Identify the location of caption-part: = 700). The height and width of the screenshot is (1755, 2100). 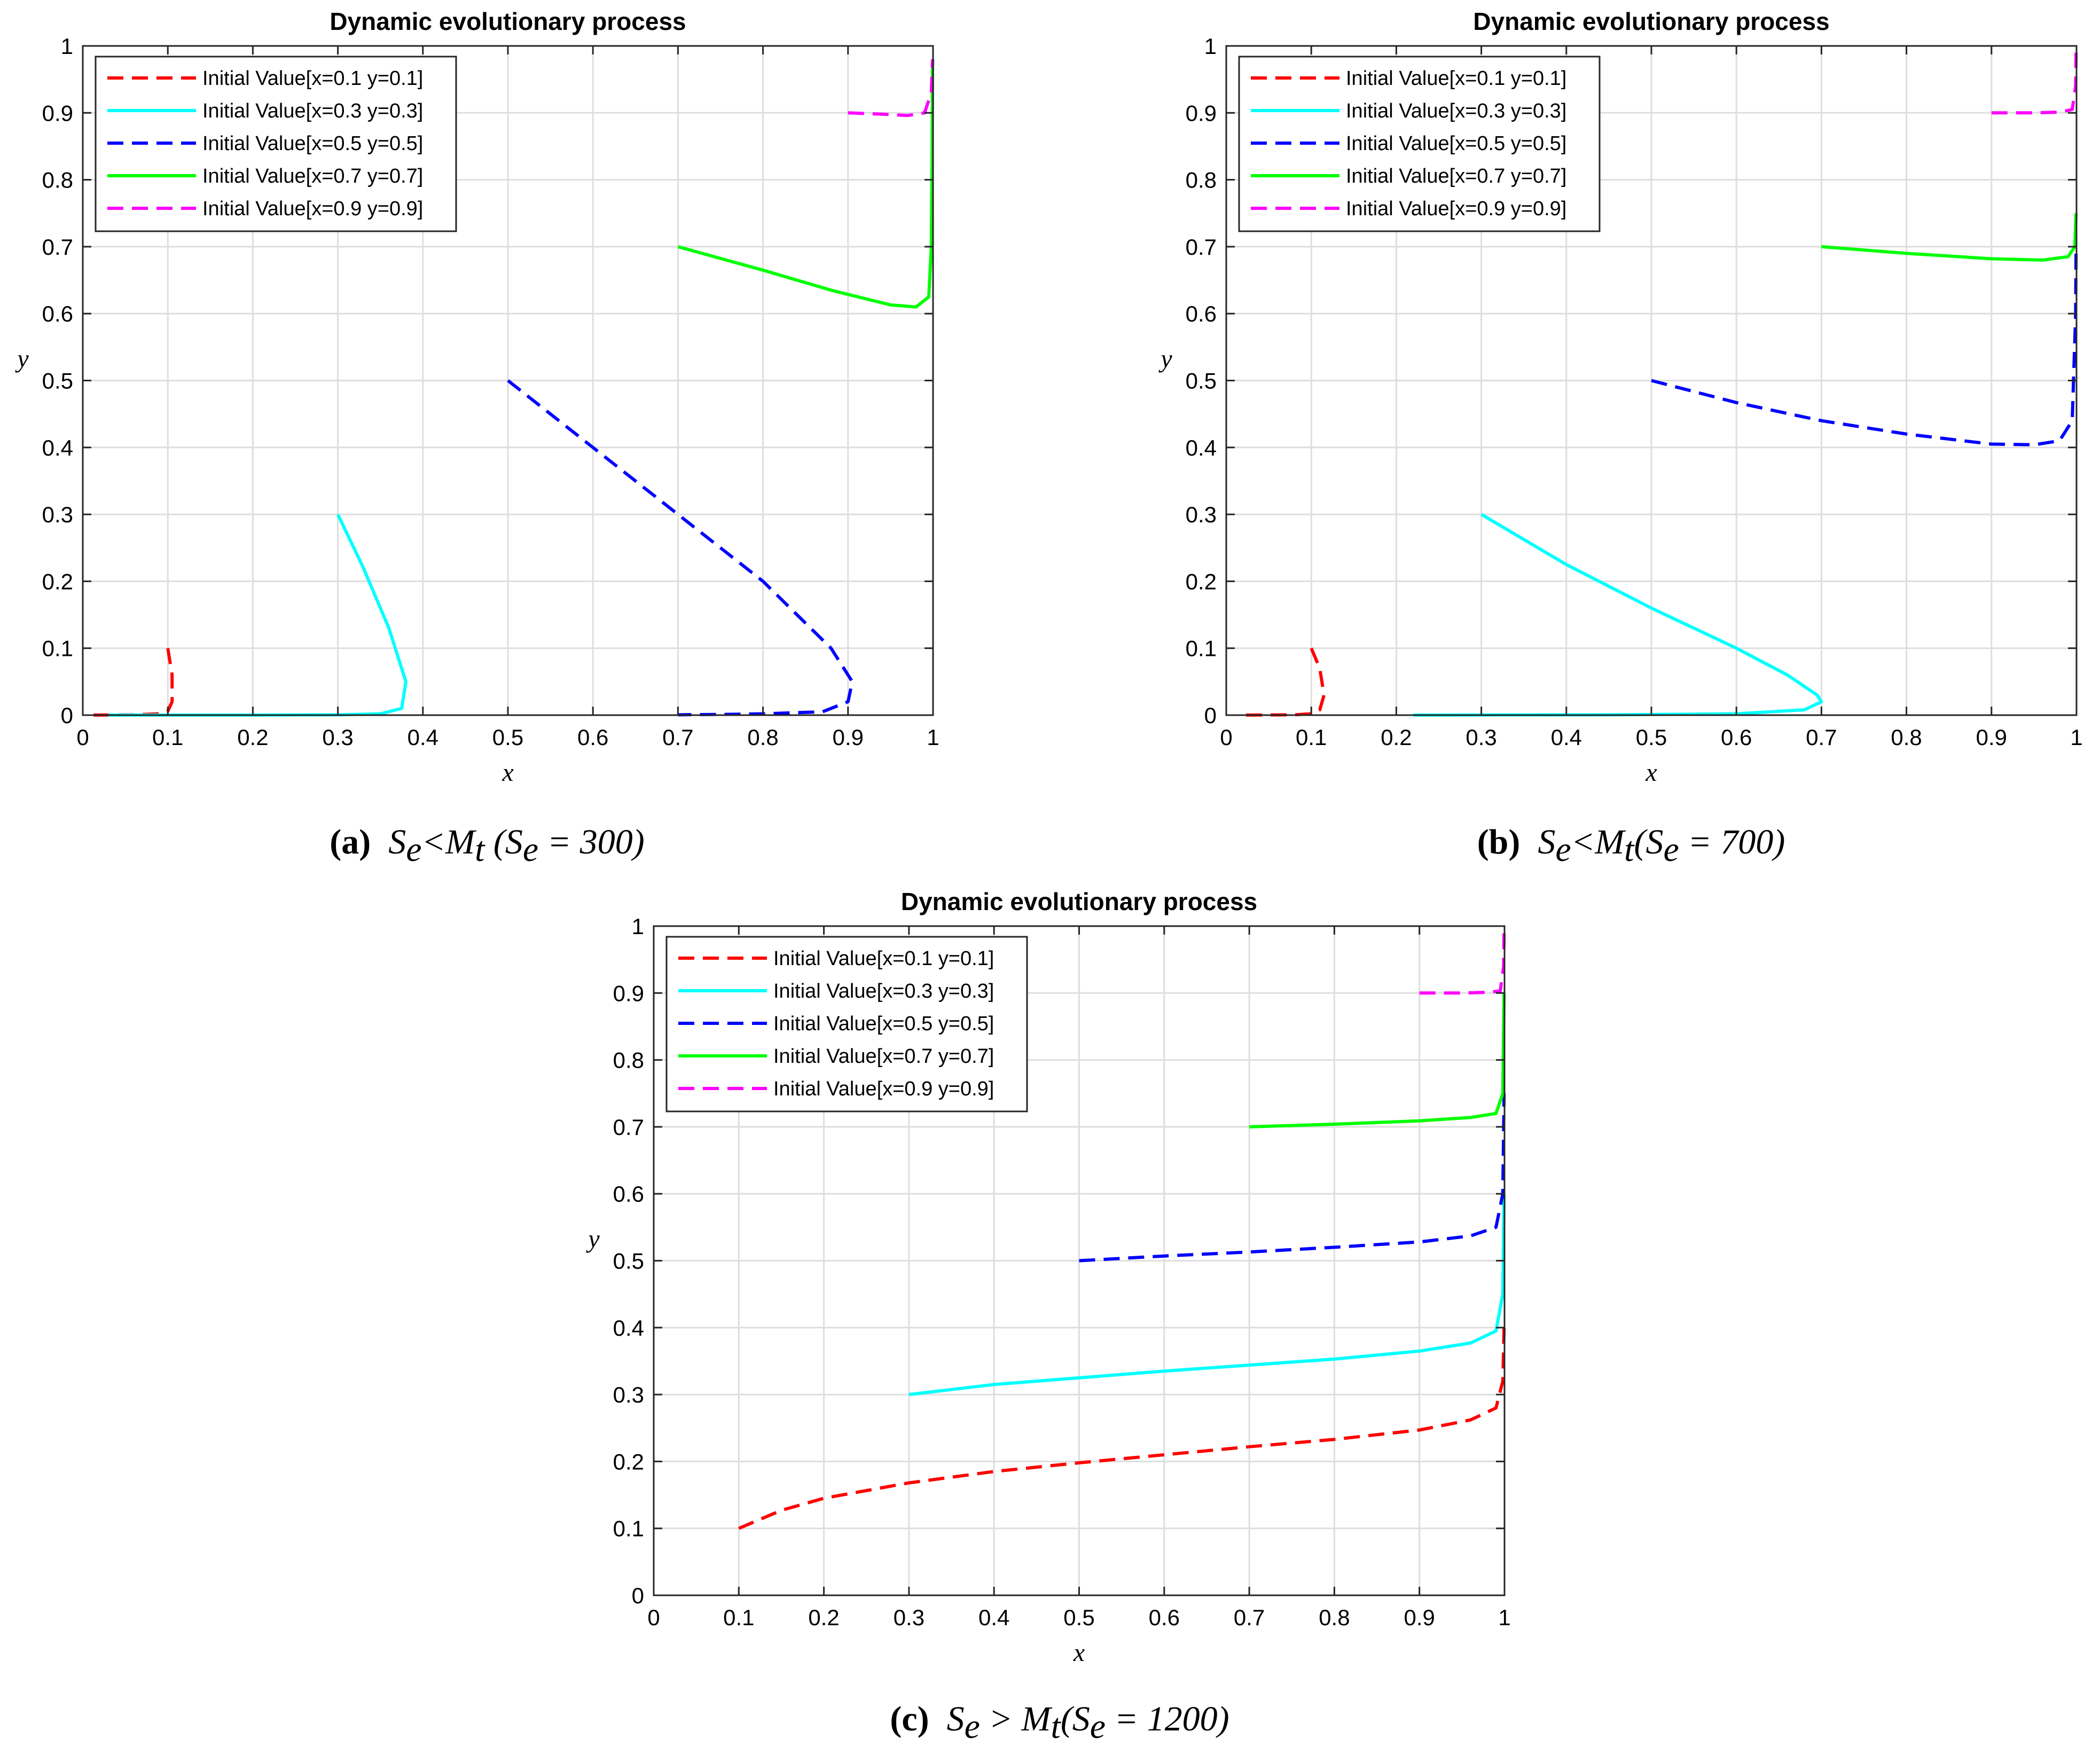
(1732, 841).